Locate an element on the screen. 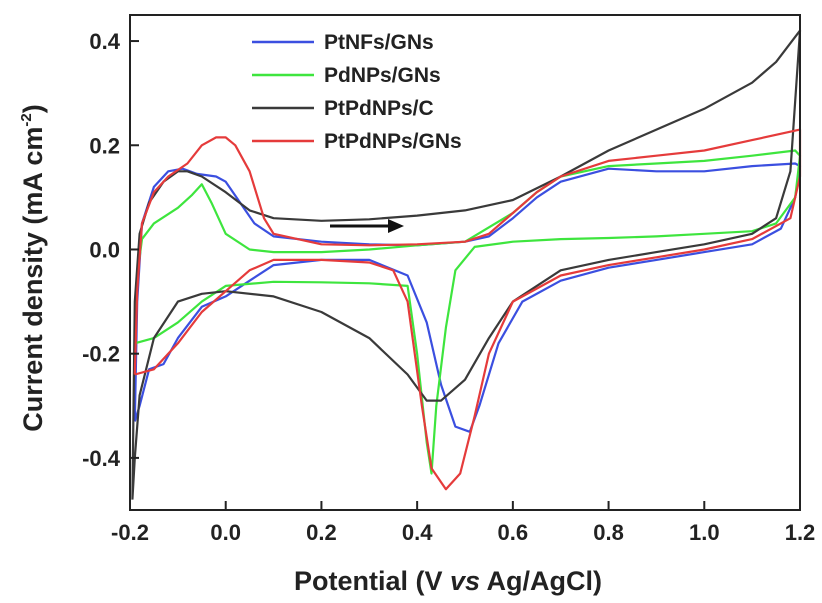 This screenshot has height=603, width=822. x-tick-label: 0.4 is located at coordinates (417, 532).